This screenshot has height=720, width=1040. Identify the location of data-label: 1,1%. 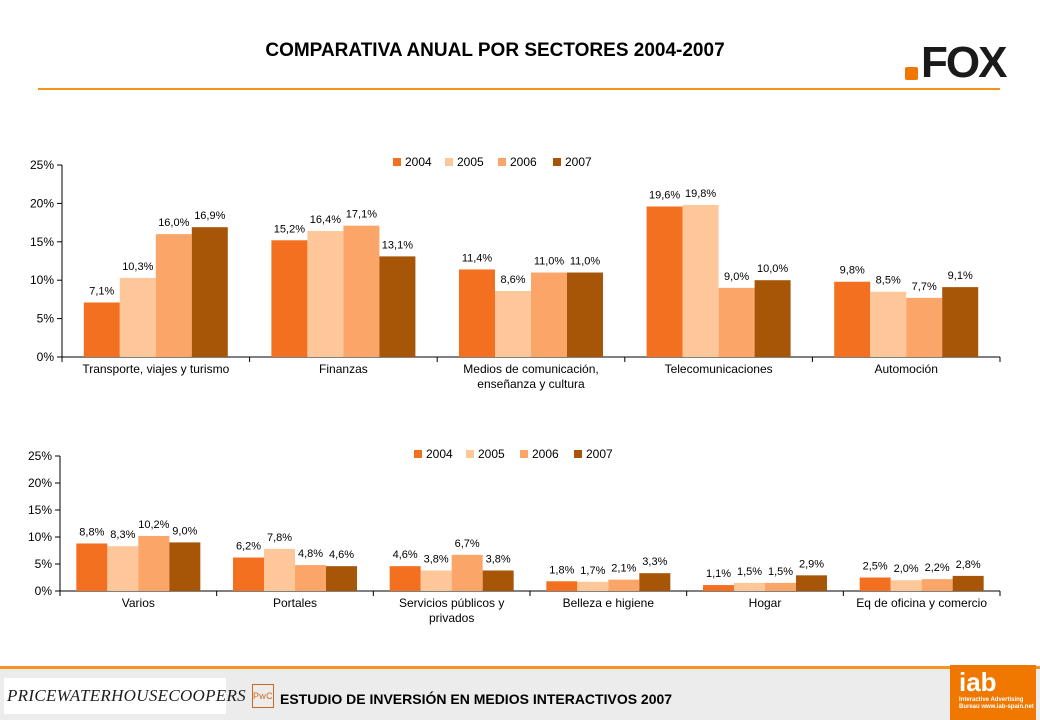
(718, 574).